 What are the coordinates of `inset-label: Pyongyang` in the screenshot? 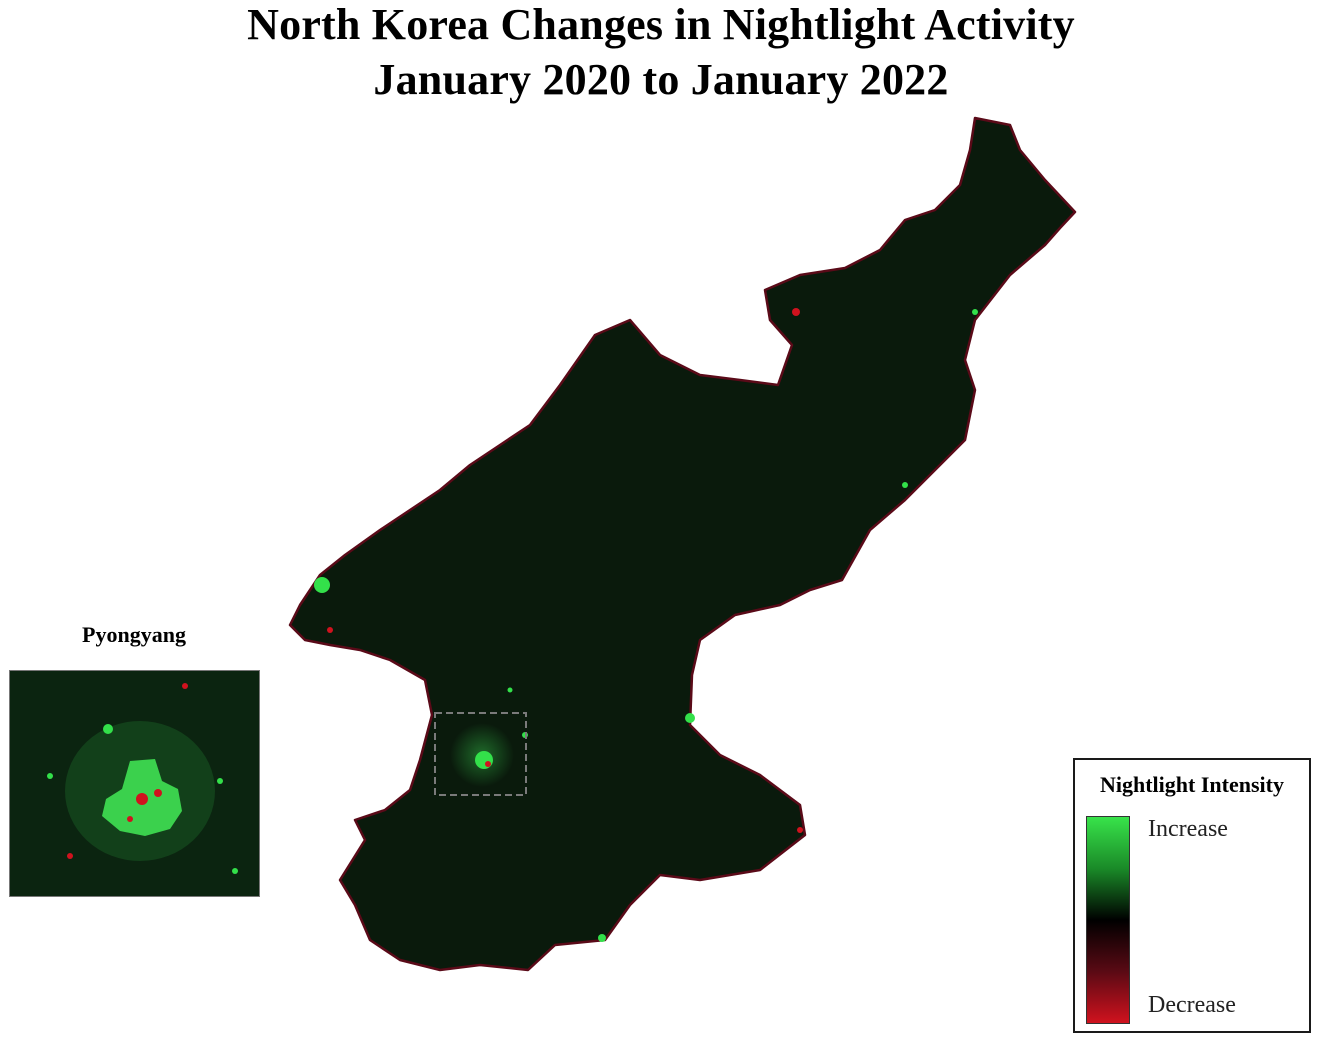 It's located at (134, 634).